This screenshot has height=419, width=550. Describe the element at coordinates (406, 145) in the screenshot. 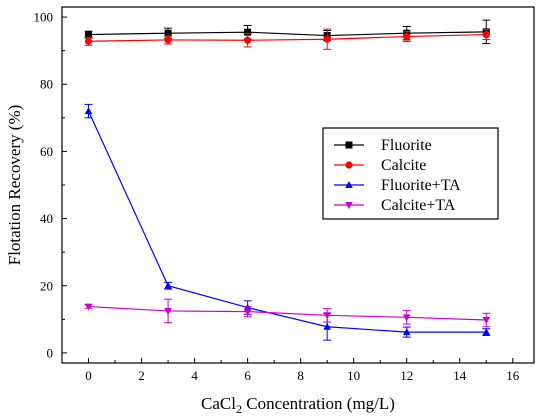

I see `legend-label: Fluorite` at that location.